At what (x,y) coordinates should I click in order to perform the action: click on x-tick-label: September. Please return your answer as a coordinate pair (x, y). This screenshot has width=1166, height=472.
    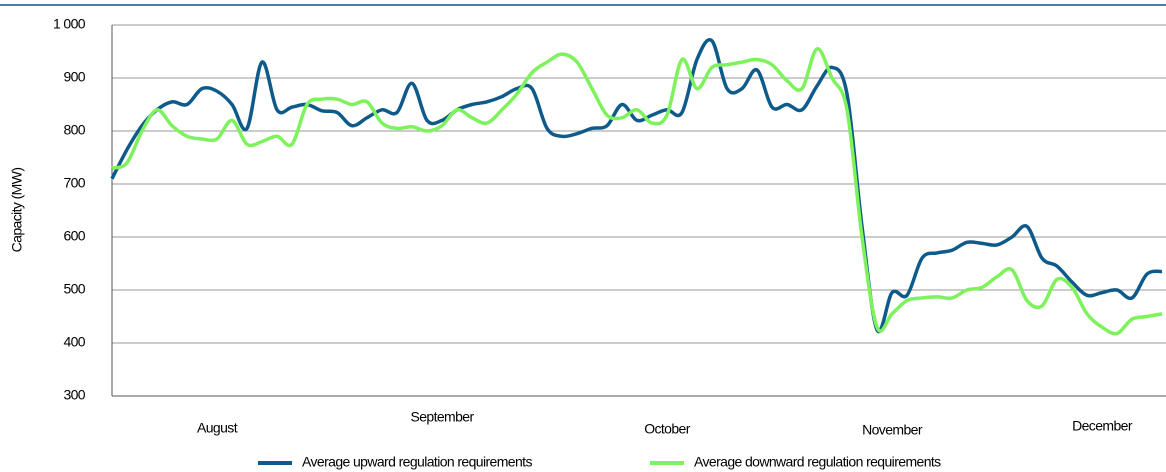
    Looking at the image, I should click on (442, 417).